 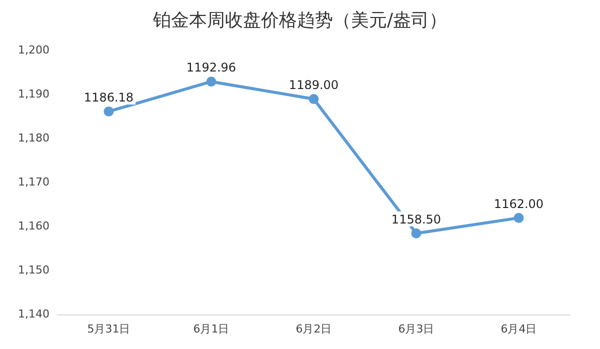 I want to click on y-tick-label: 1,200, so click(x=34, y=49).